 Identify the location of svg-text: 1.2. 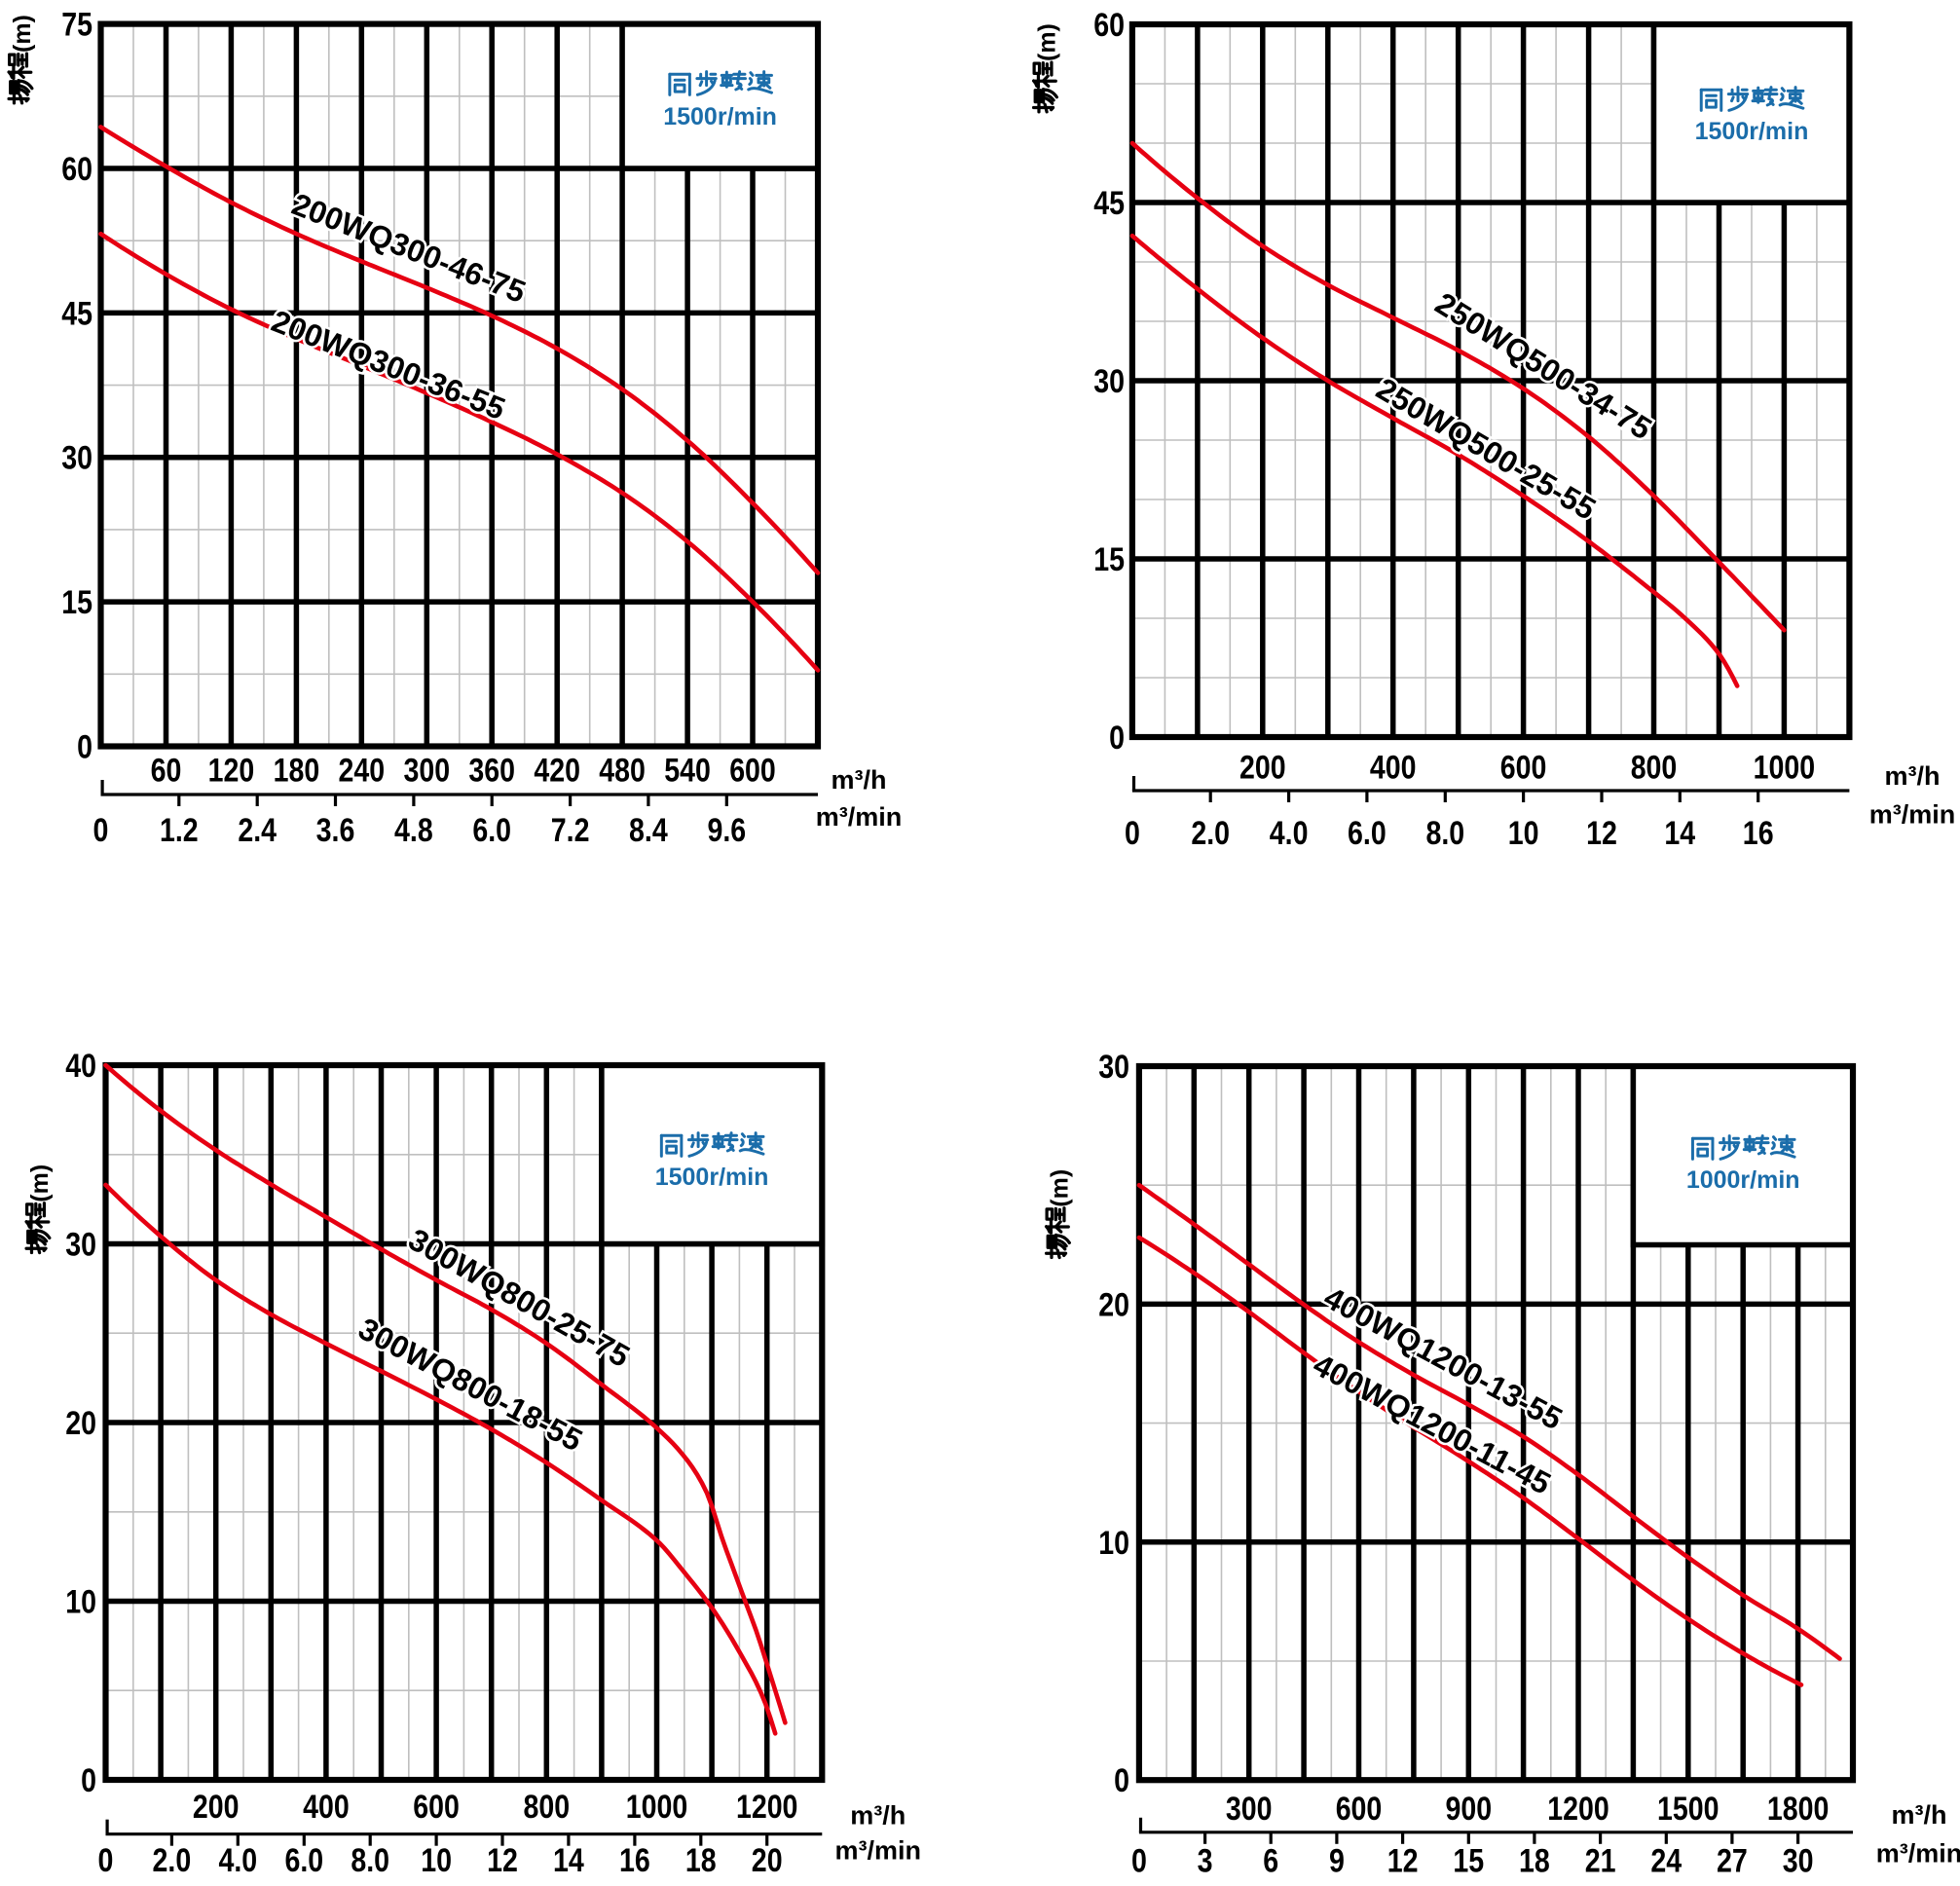
(179, 830).